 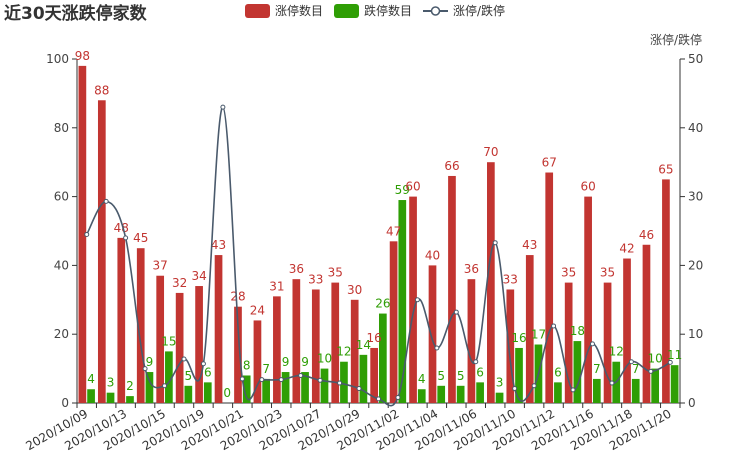 What do you see at coordinates (435, 11) in the screenshot?
I see `legend-marker-ratio` at bounding box center [435, 11].